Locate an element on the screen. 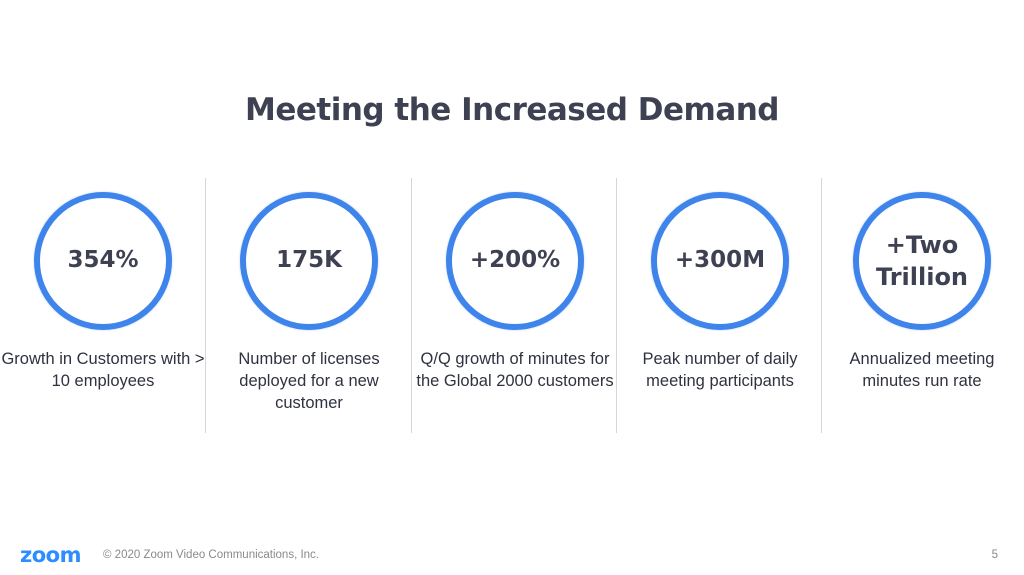 The width and height of the screenshot is (1024, 575). page-number: 5 is located at coordinates (994, 555).